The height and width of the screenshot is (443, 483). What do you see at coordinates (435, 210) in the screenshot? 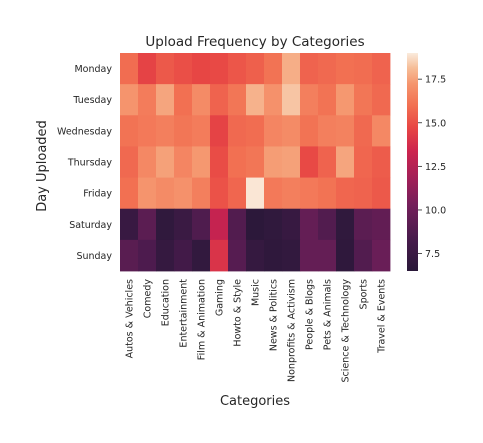
I see `colorbar-tick-label: 10.0` at bounding box center [435, 210].